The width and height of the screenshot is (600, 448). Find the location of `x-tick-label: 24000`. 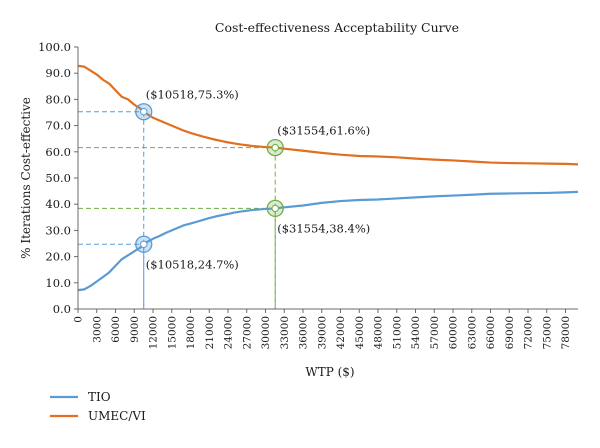

x-tick-label: 24000 is located at coordinates (229, 332).